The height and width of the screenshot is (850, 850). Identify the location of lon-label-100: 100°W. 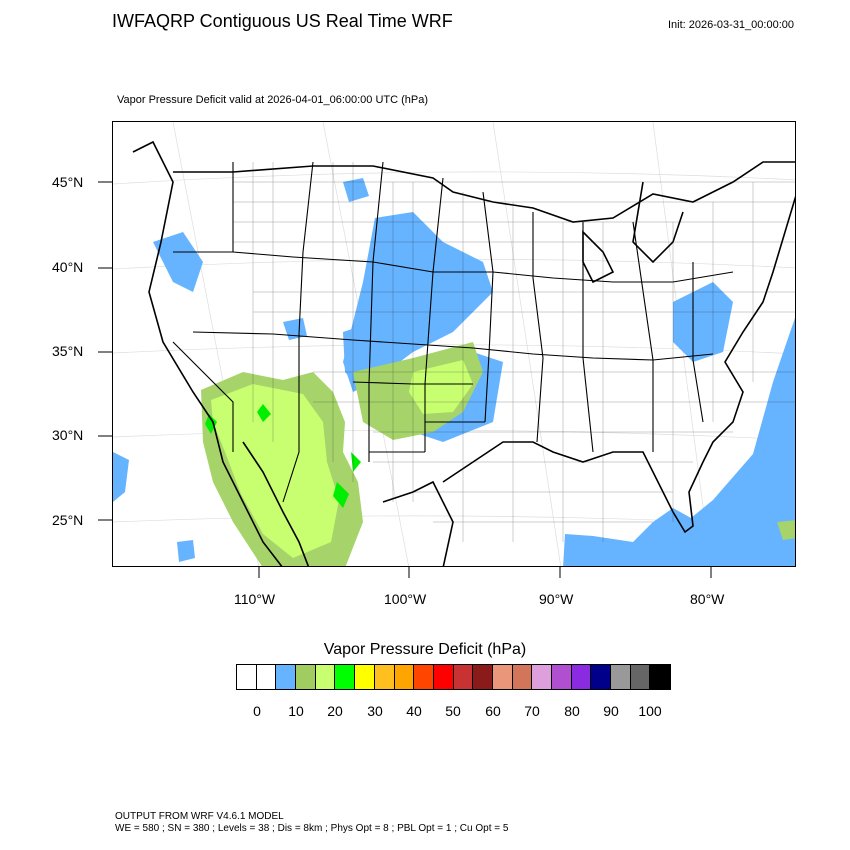
(405, 599).